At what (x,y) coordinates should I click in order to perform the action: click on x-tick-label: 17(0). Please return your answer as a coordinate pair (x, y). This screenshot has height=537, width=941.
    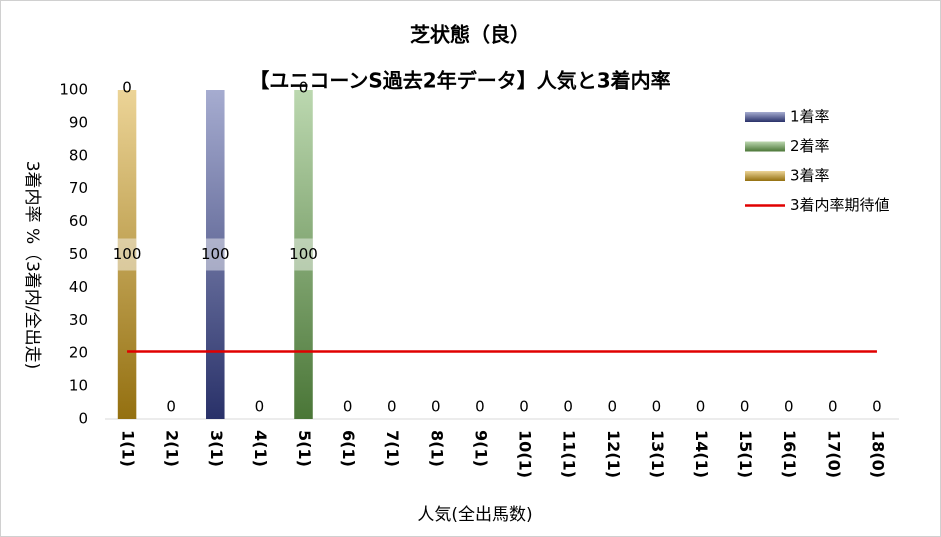
    Looking at the image, I should click on (833, 454).